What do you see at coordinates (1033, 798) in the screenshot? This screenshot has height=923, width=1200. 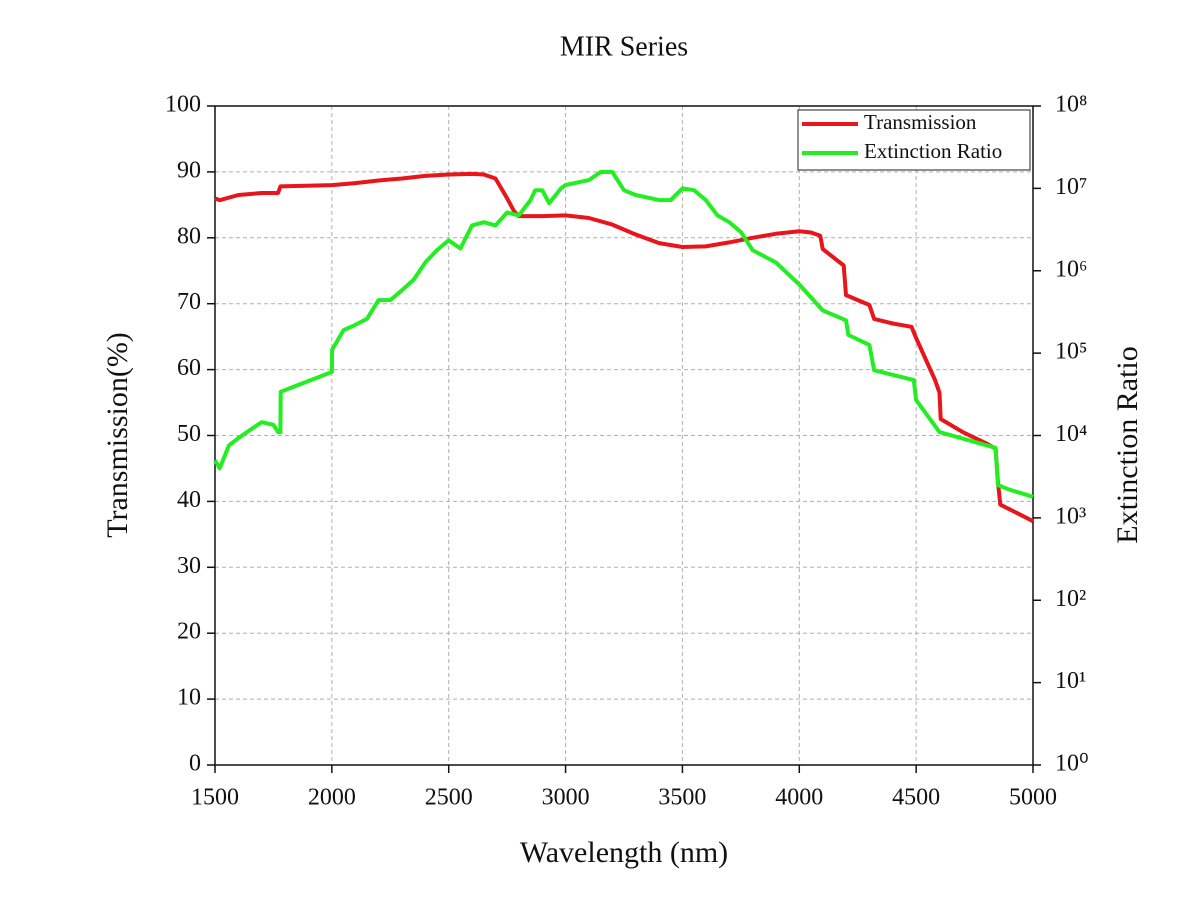 I see `x-tick-label: 5000` at bounding box center [1033, 798].